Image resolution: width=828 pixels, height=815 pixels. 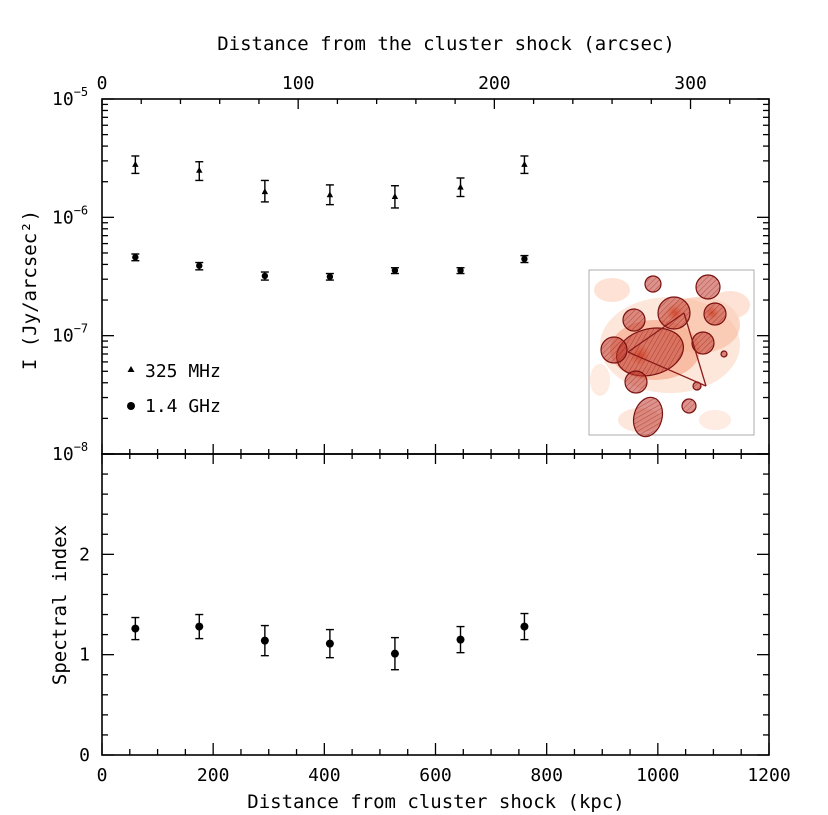 I want to click on top-x-tick-label: 200, so click(x=494, y=83).